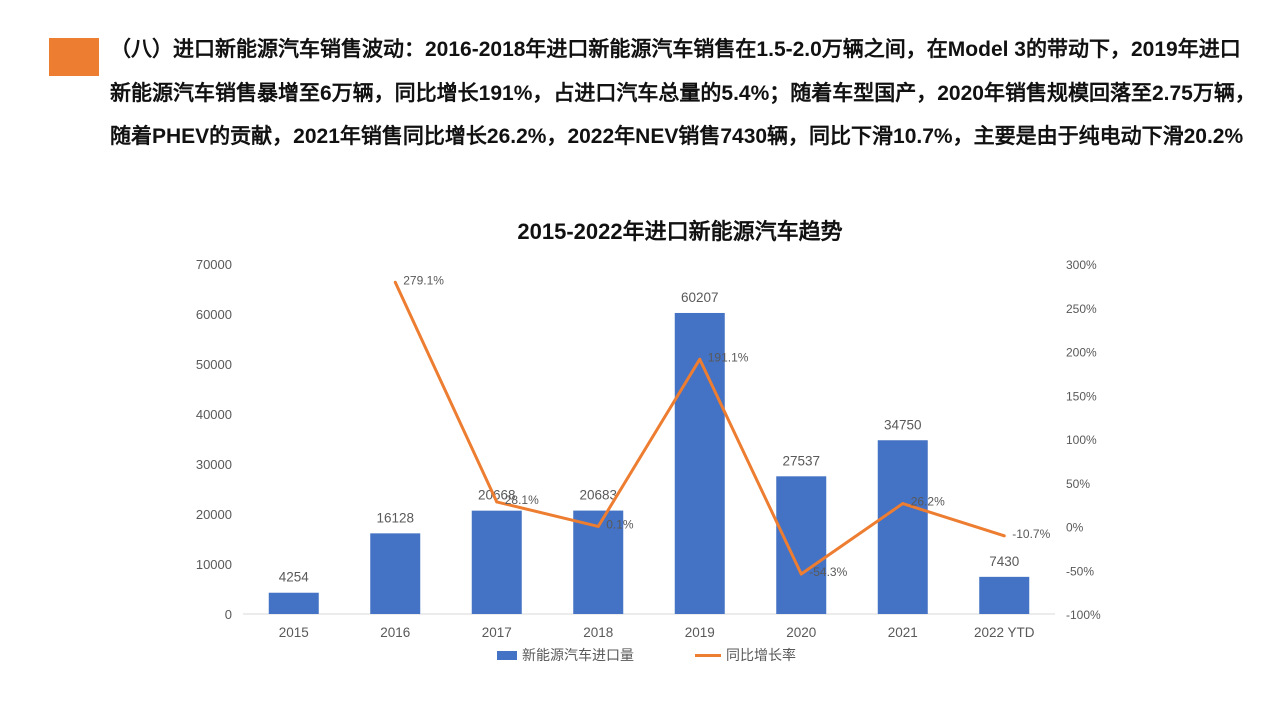 This screenshot has height=720, width=1280. I want to click on y-left-tick-label: 40000, so click(214, 414).